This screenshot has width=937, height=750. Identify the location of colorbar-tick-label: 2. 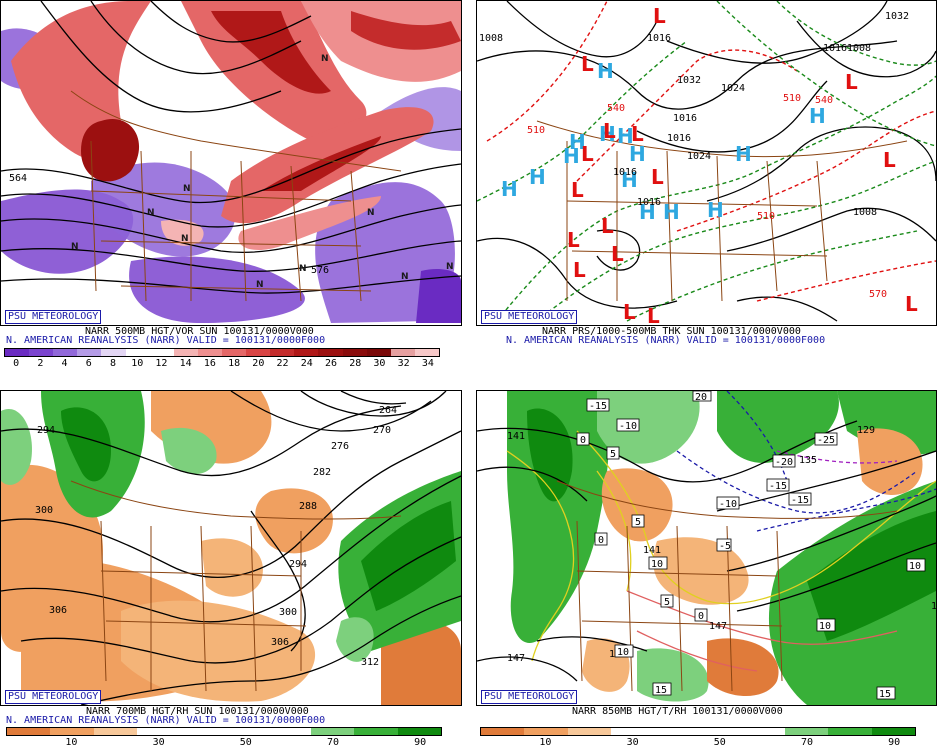
(40, 363).